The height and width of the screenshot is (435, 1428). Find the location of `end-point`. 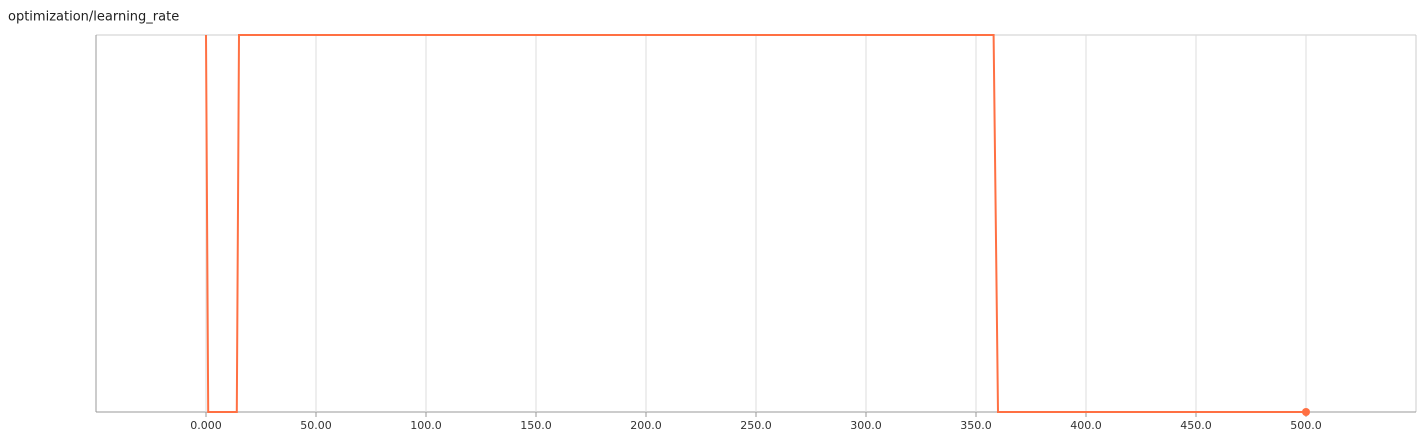

end-point is located at coordinates (1306, 412).